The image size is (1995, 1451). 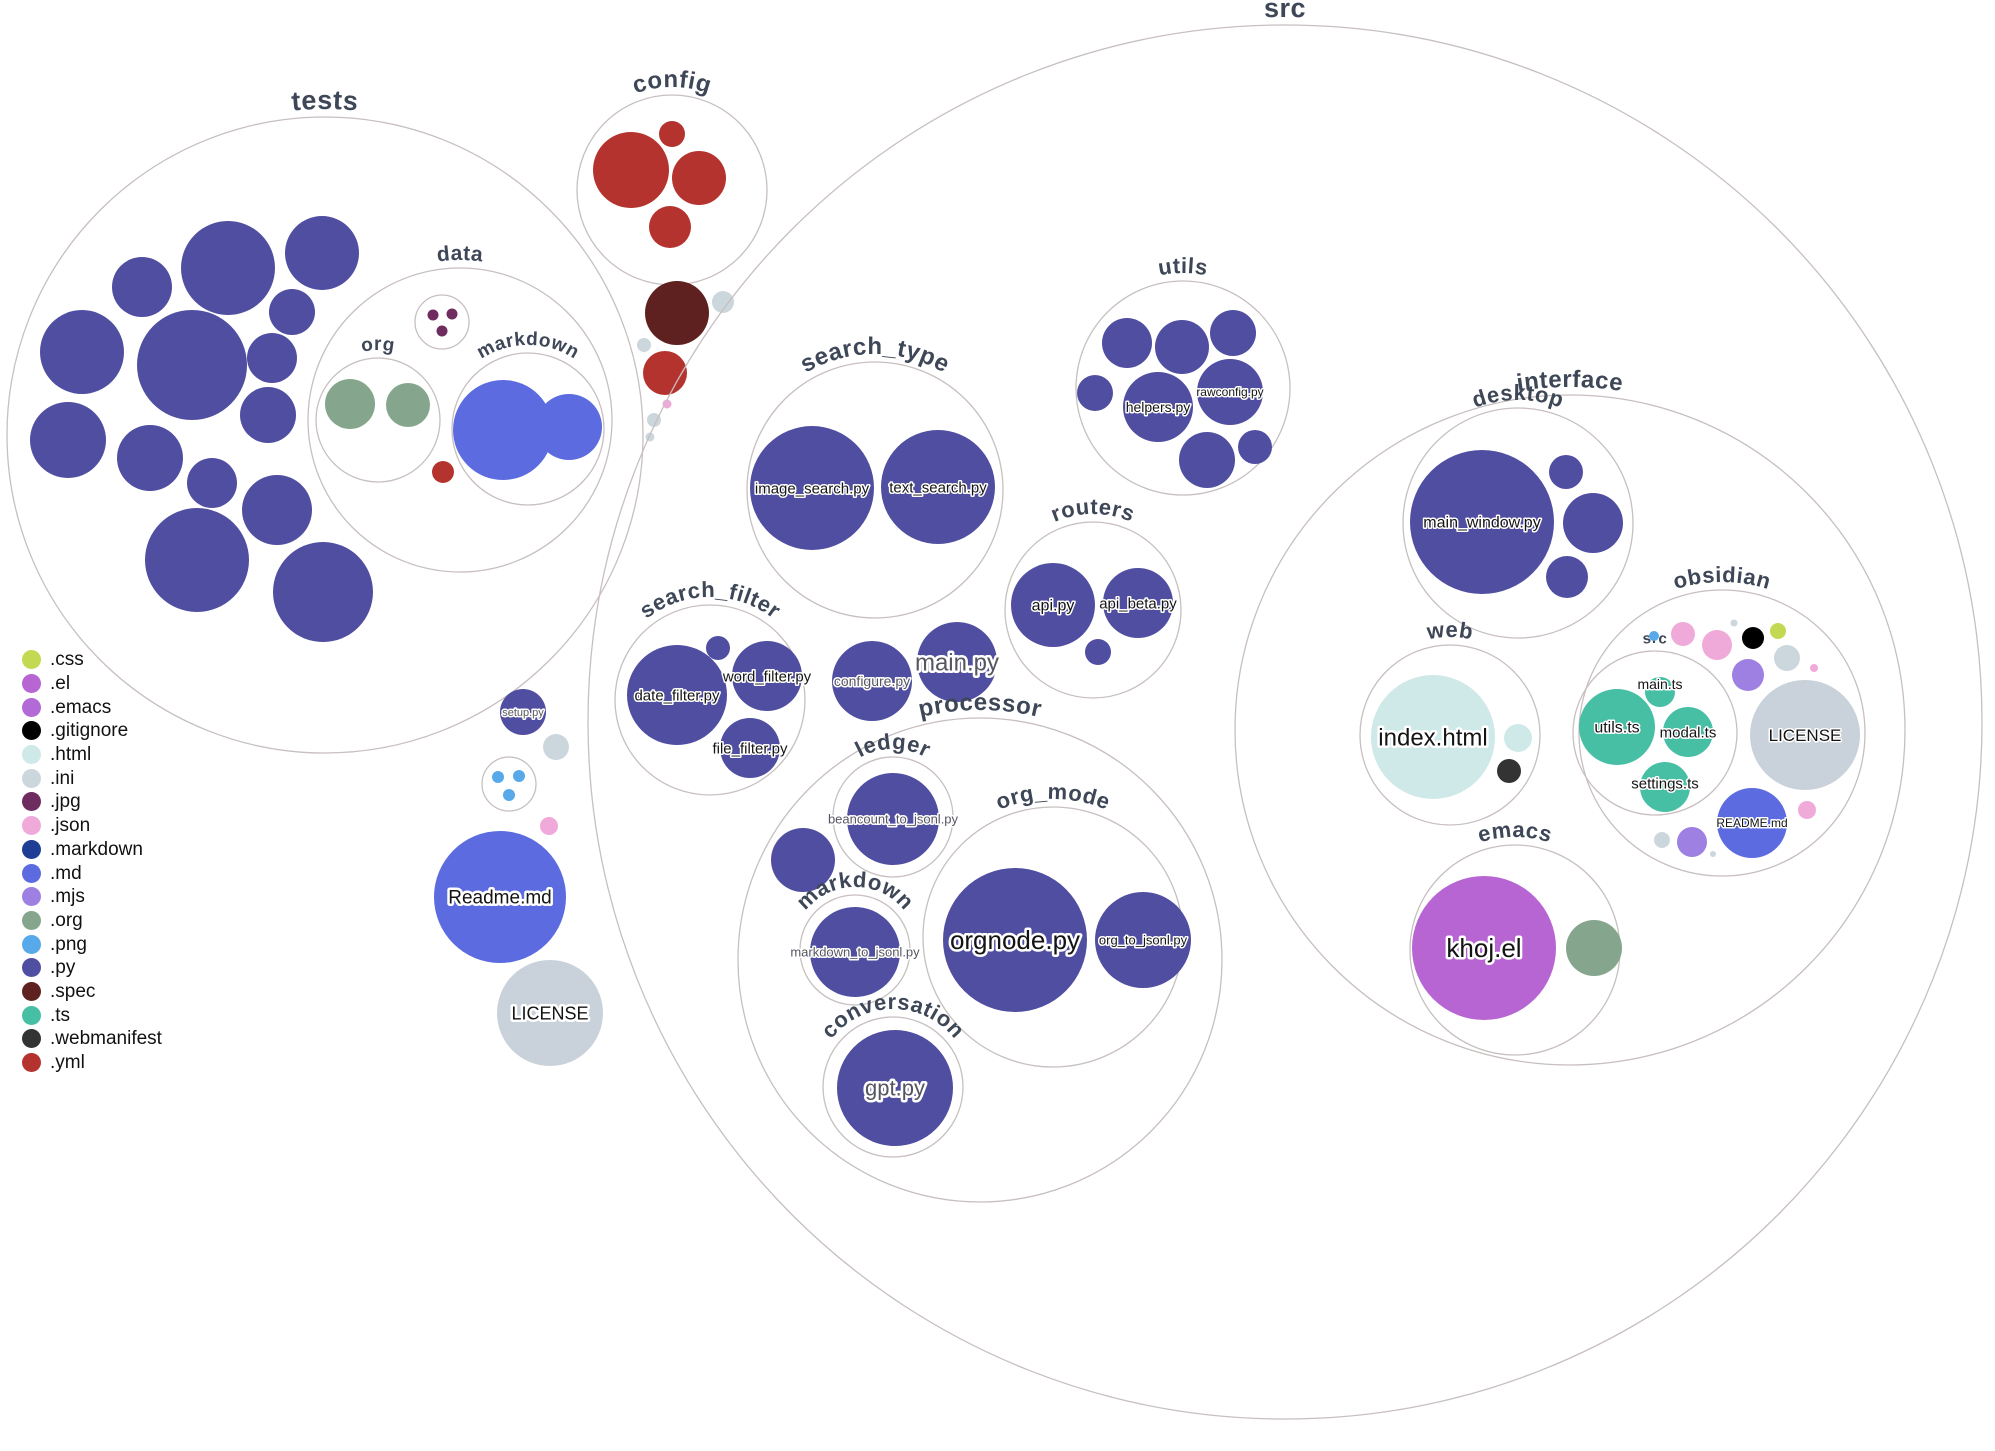 I want to click on file-label-image-search-py: image_search.py, so click(x=812, y=488).